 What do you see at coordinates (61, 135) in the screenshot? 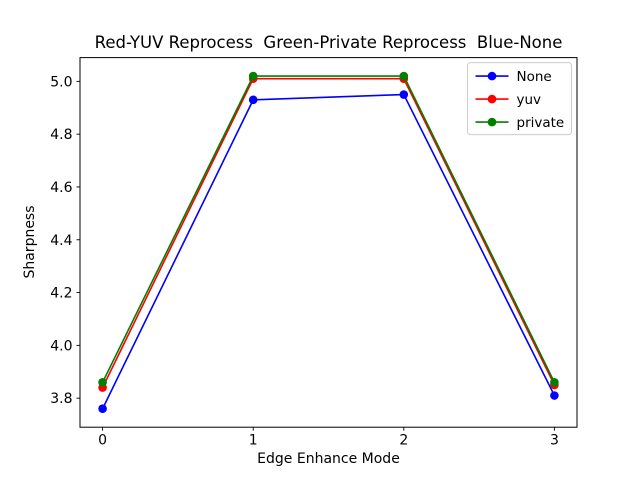
I see `y-tick-label: 4.8` at bounding box center [61, 135].